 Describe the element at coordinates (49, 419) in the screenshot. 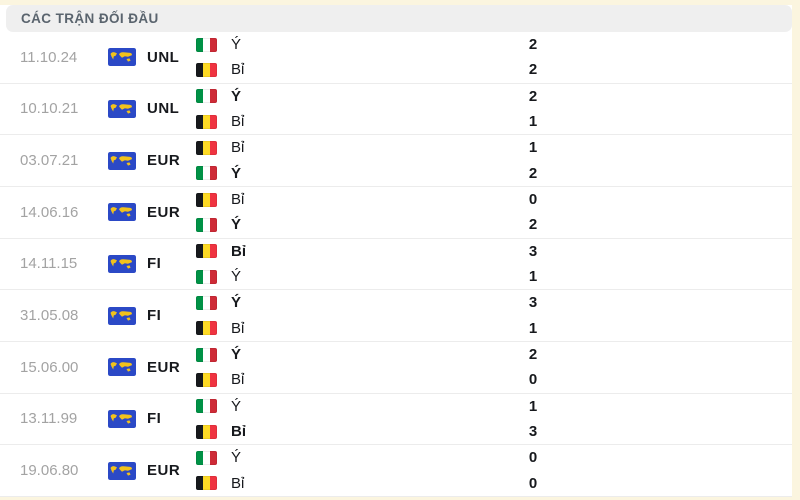

I see `match-date: 13.11.99` at that location.